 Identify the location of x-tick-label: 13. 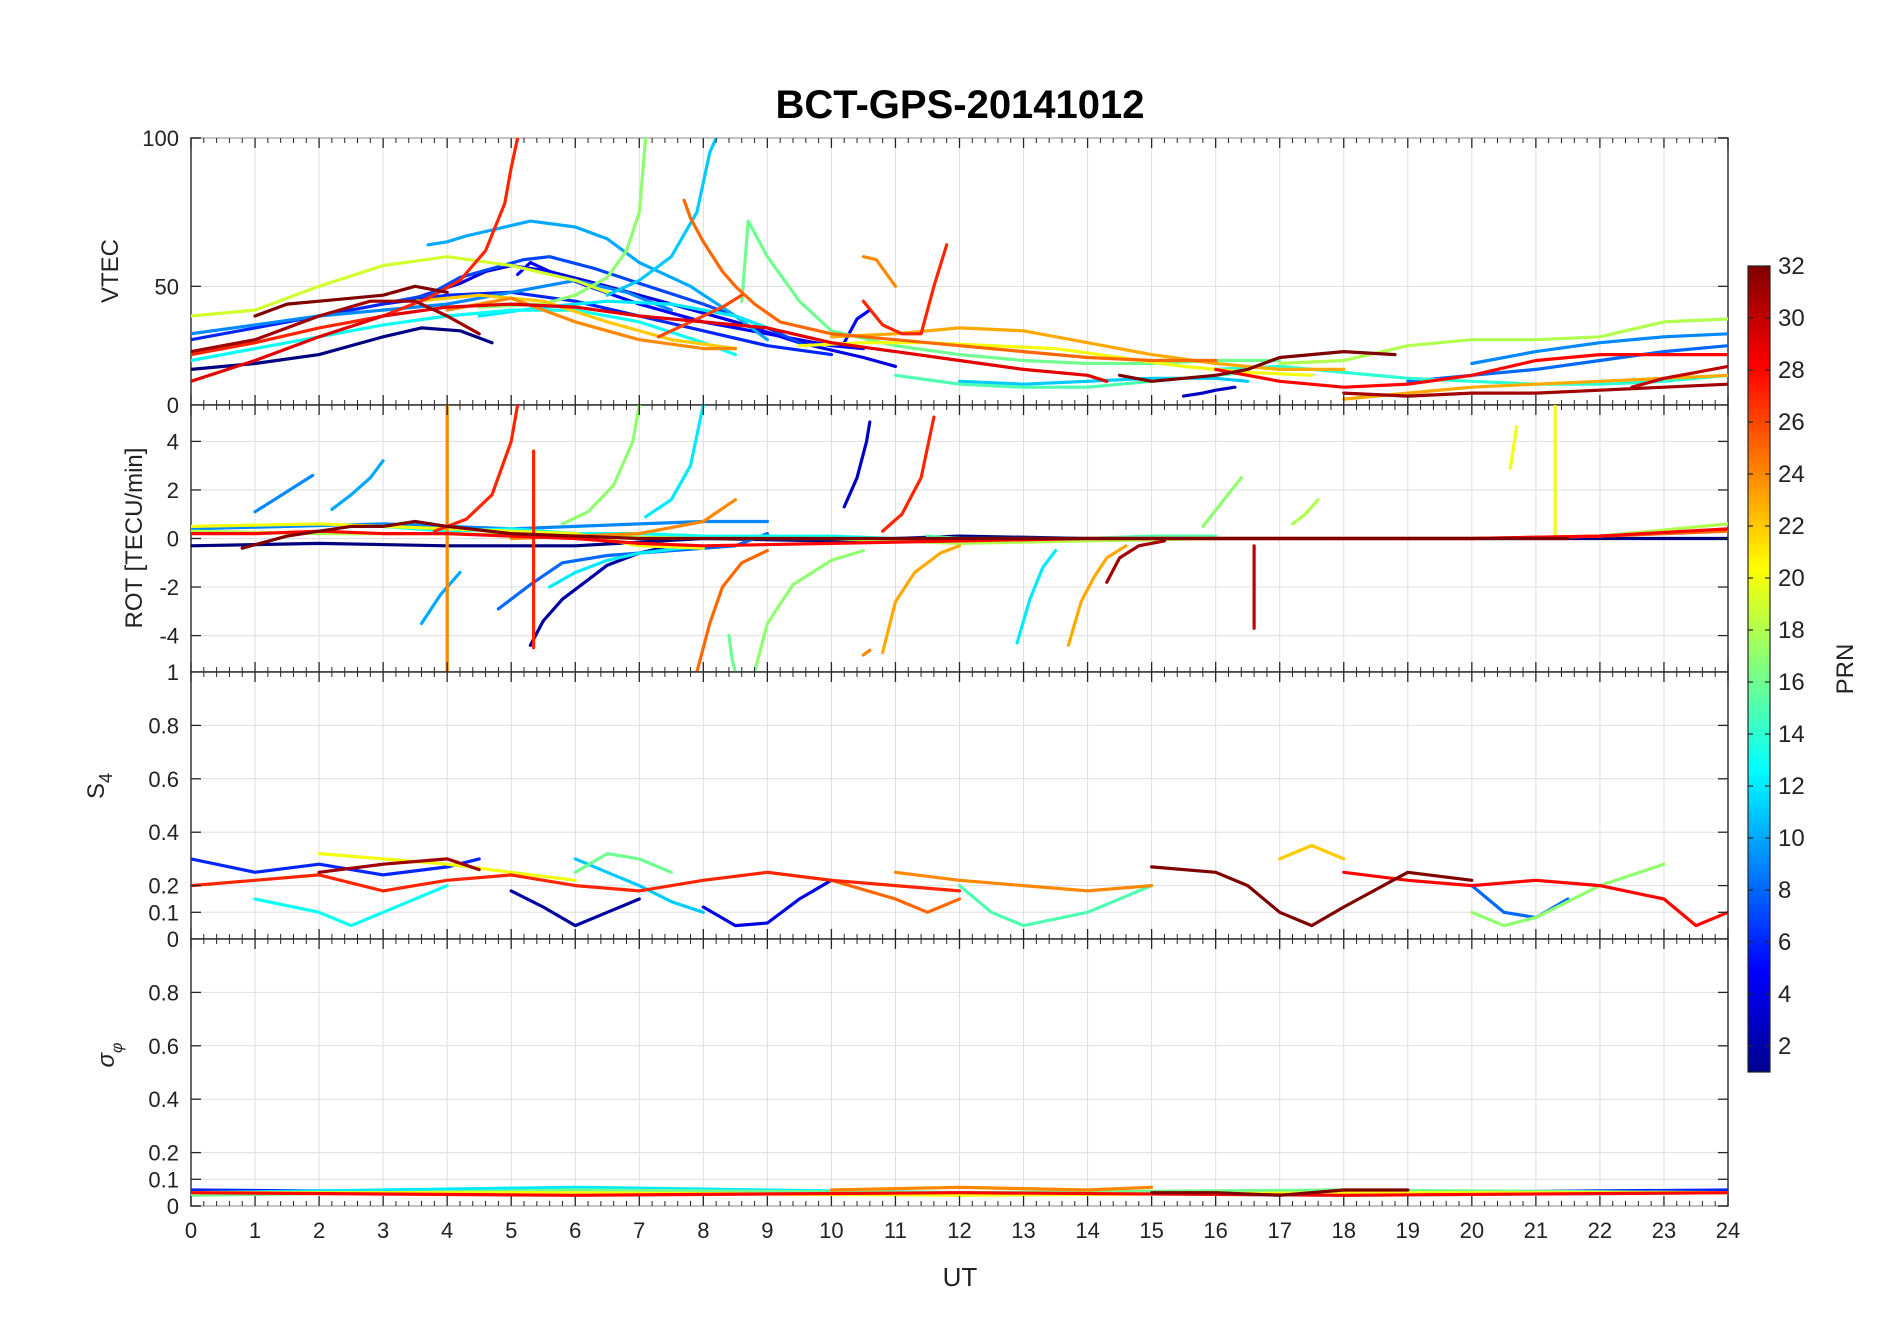
(1023, 1230).